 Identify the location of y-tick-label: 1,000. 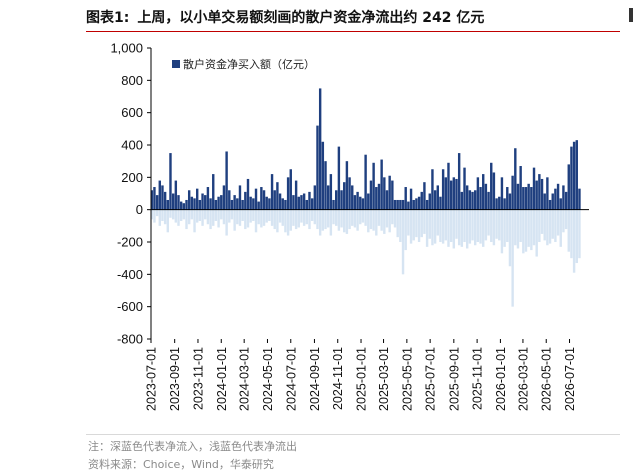
(126, 48).